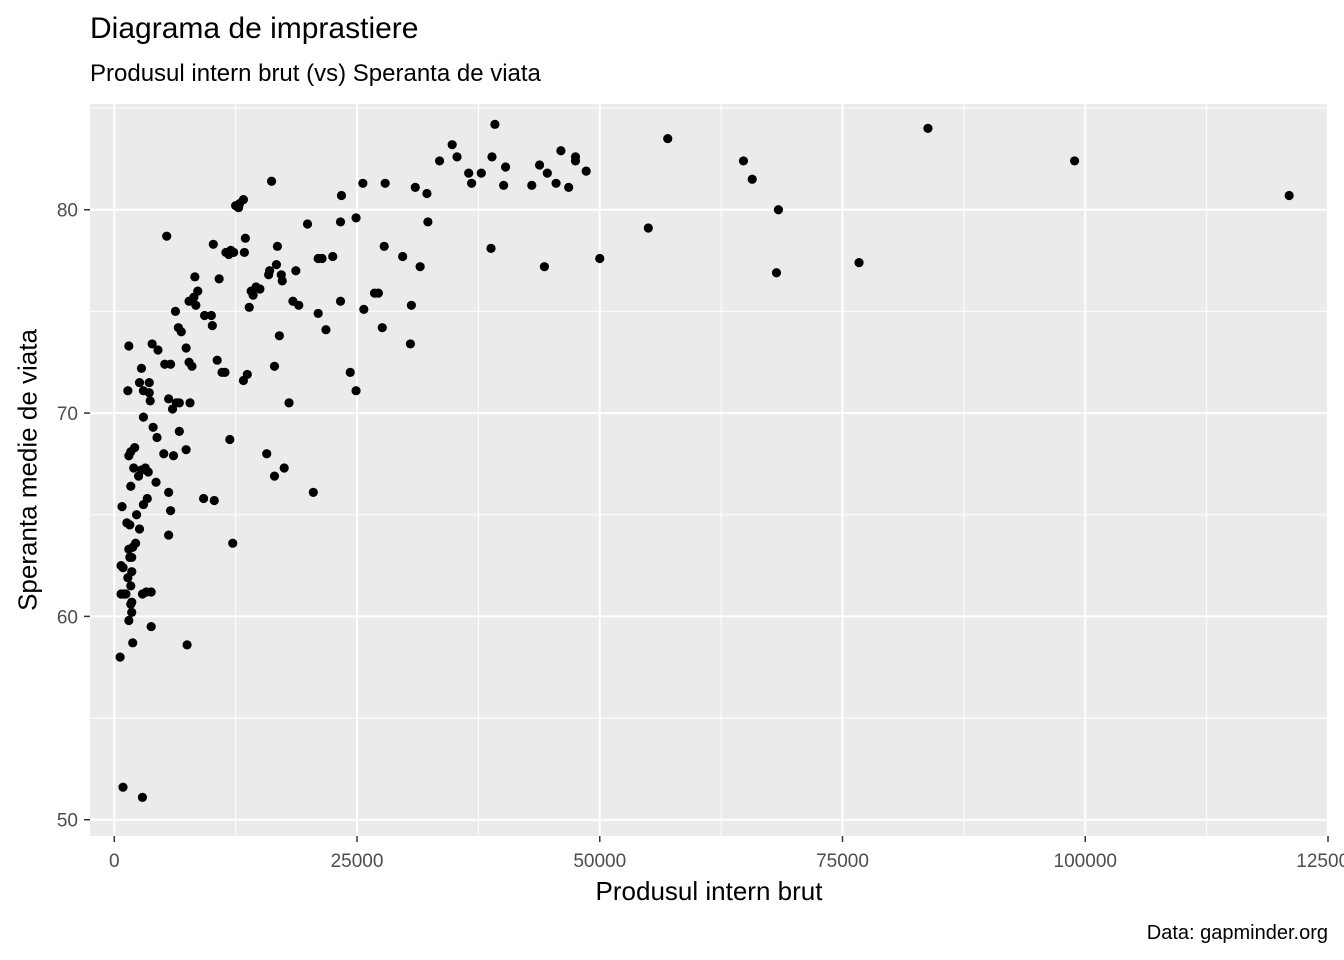 This screenshot has width=1344, height=960. I want to click on x-tick-label: 50000, so click(599, 861).